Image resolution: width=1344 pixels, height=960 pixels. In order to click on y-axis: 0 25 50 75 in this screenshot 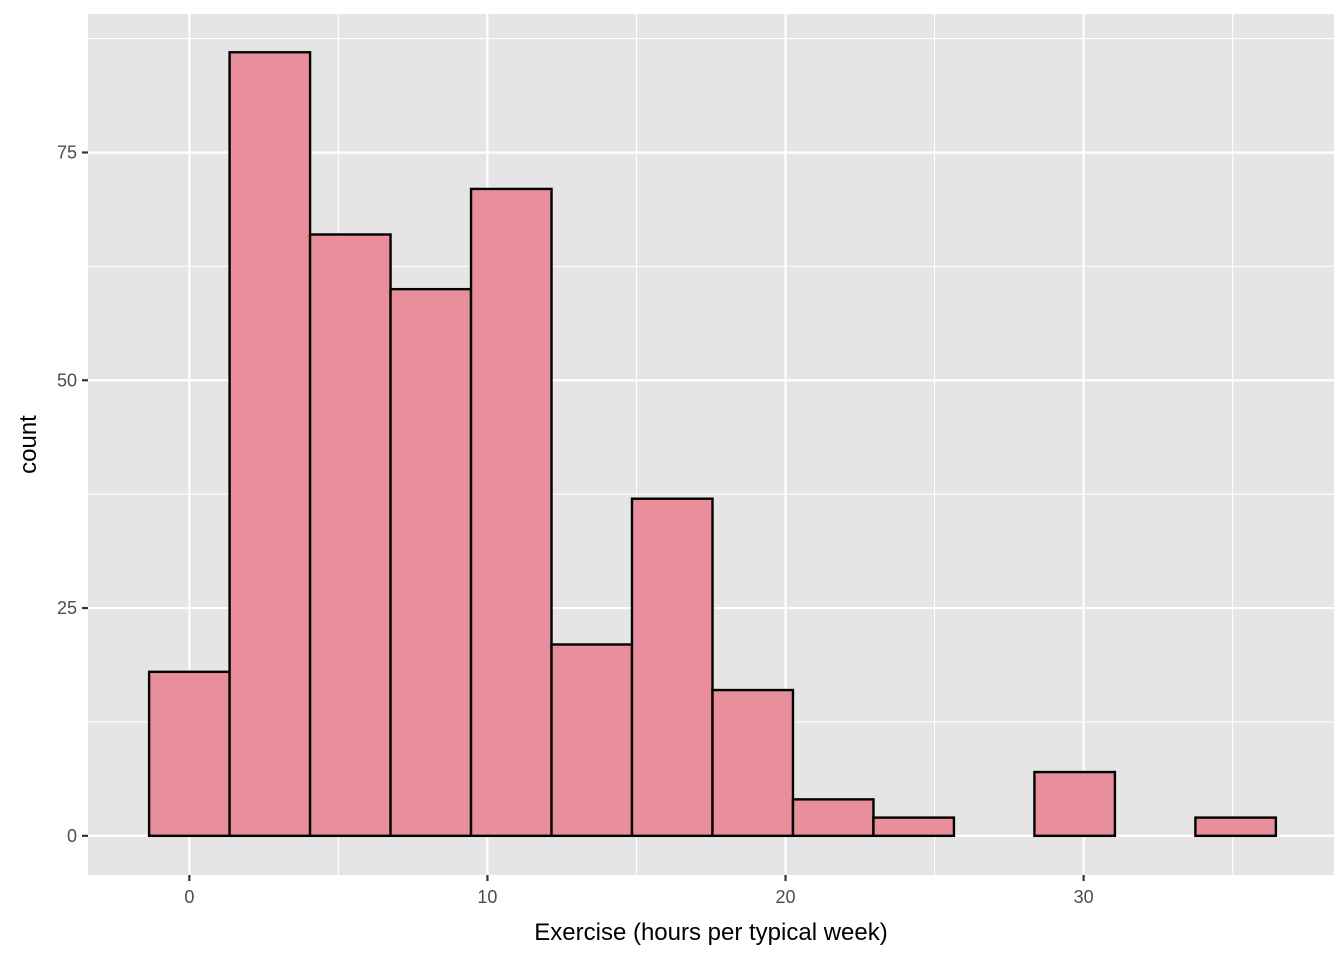, I will do `click(72, 494)`.